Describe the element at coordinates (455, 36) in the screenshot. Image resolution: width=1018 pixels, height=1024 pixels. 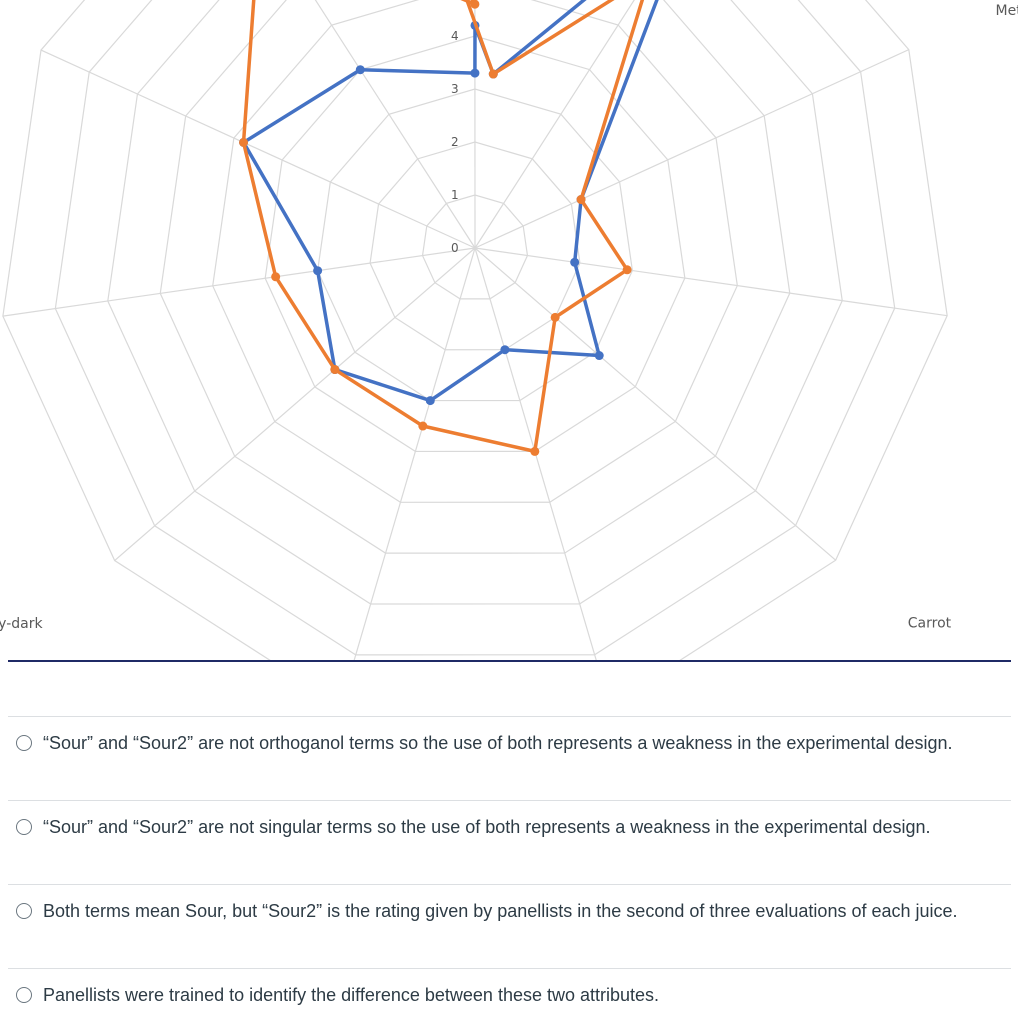
I see `tick-label: 4` at that location.